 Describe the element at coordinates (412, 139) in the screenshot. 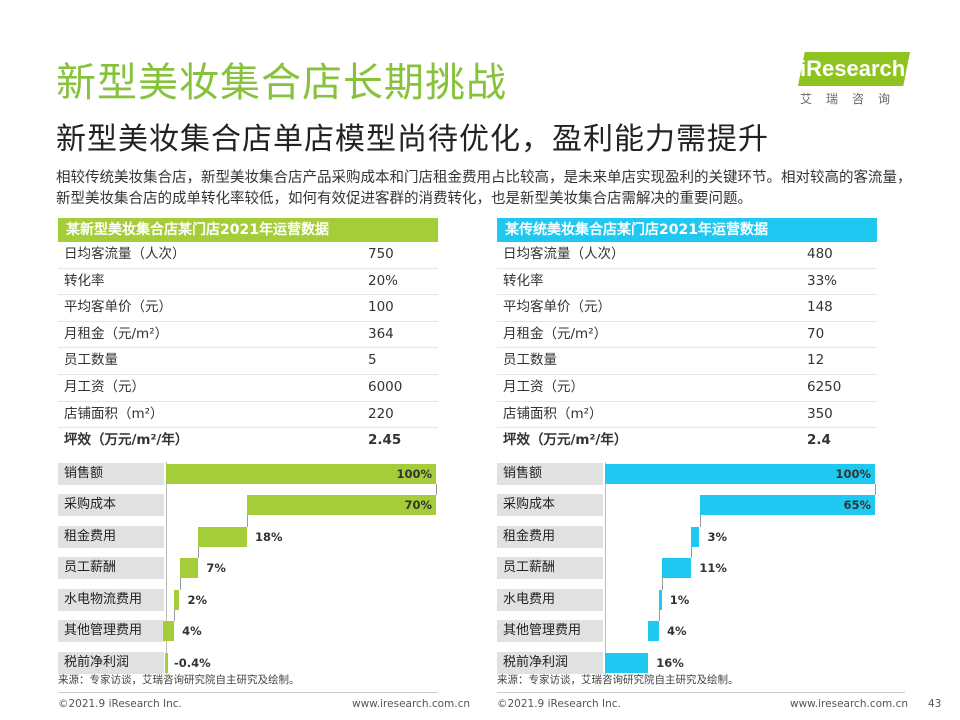

I see `page-subtitle: 新型美妆集合店单店模型尚待优化，盈利能力需提升` at that location.